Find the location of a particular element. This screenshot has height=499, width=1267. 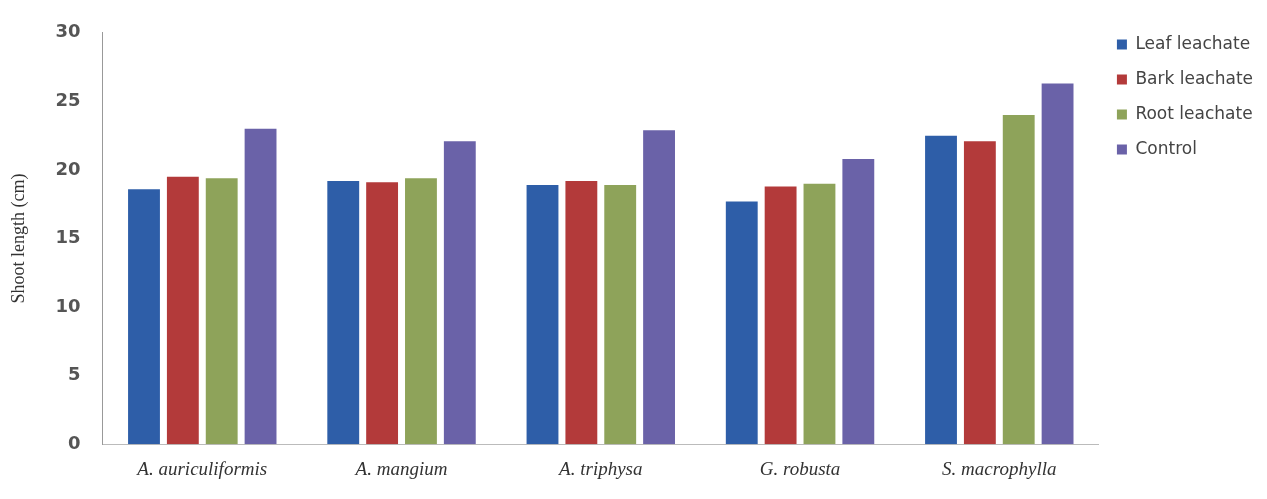

x-tick-label: A. auriculiformis is located at coordinates (201, 468).